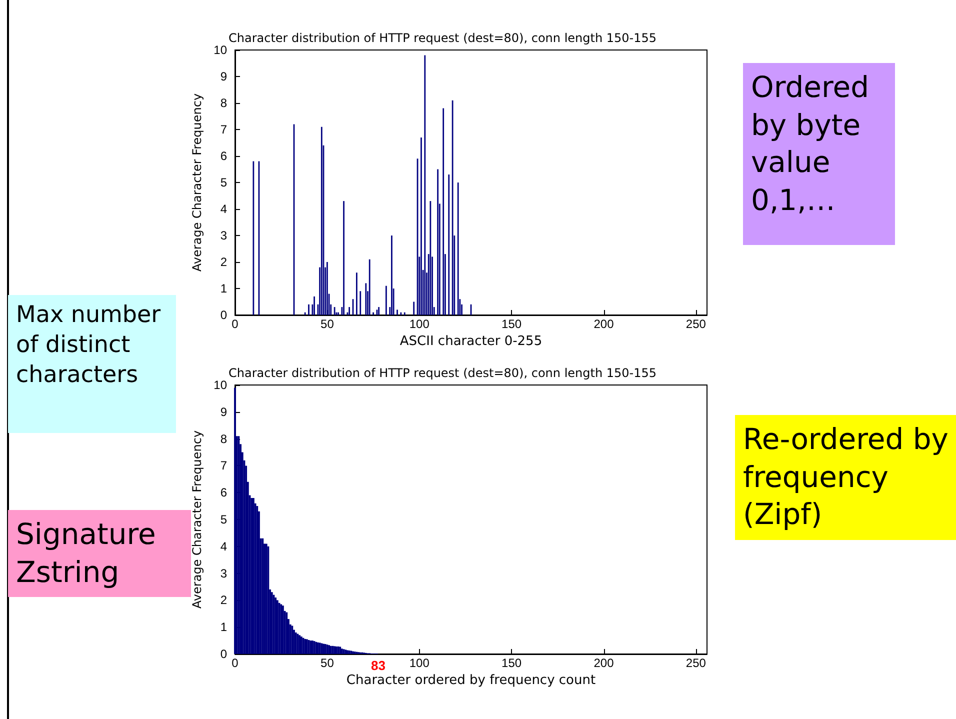 This screenshot has width=956, height=719. Describe the element at coordinates (99, 554) in the screenshot. I see `text: Signature Zstring` at that location.